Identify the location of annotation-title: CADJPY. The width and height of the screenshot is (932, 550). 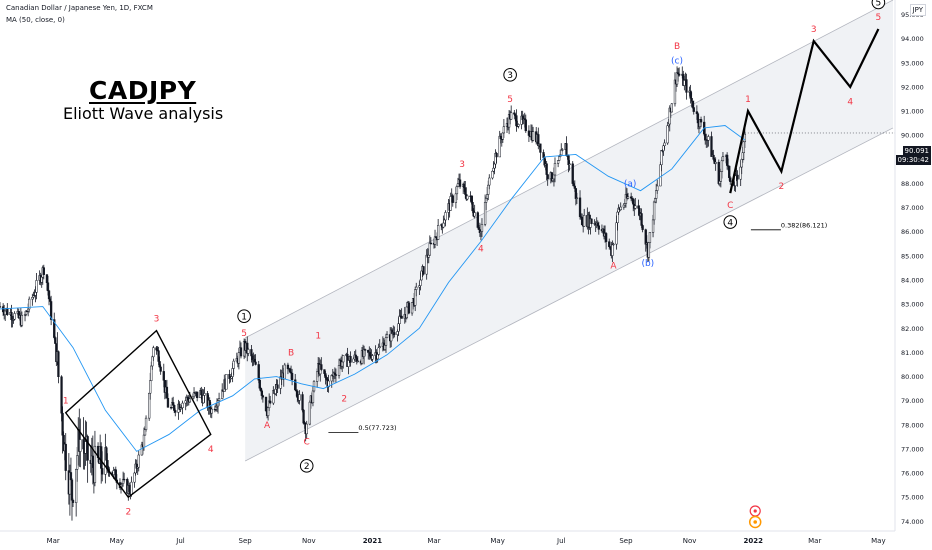
(143, 90).